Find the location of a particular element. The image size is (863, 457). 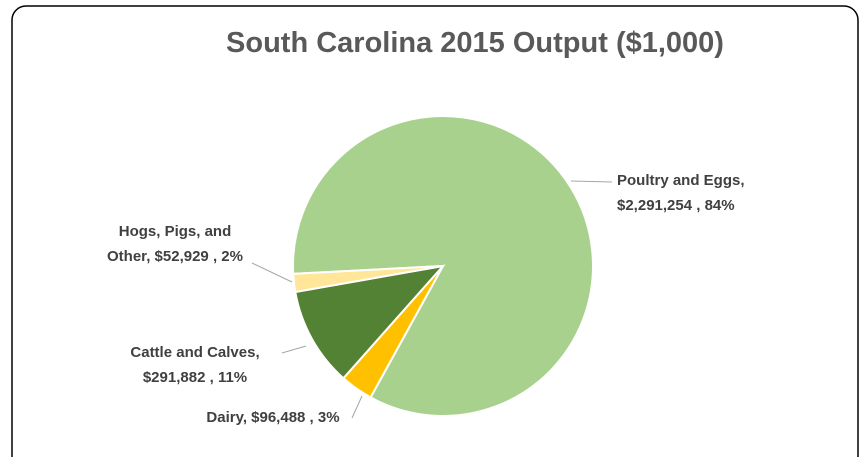

label-name: Cattle and Calves is located at coordinates (193, 352).